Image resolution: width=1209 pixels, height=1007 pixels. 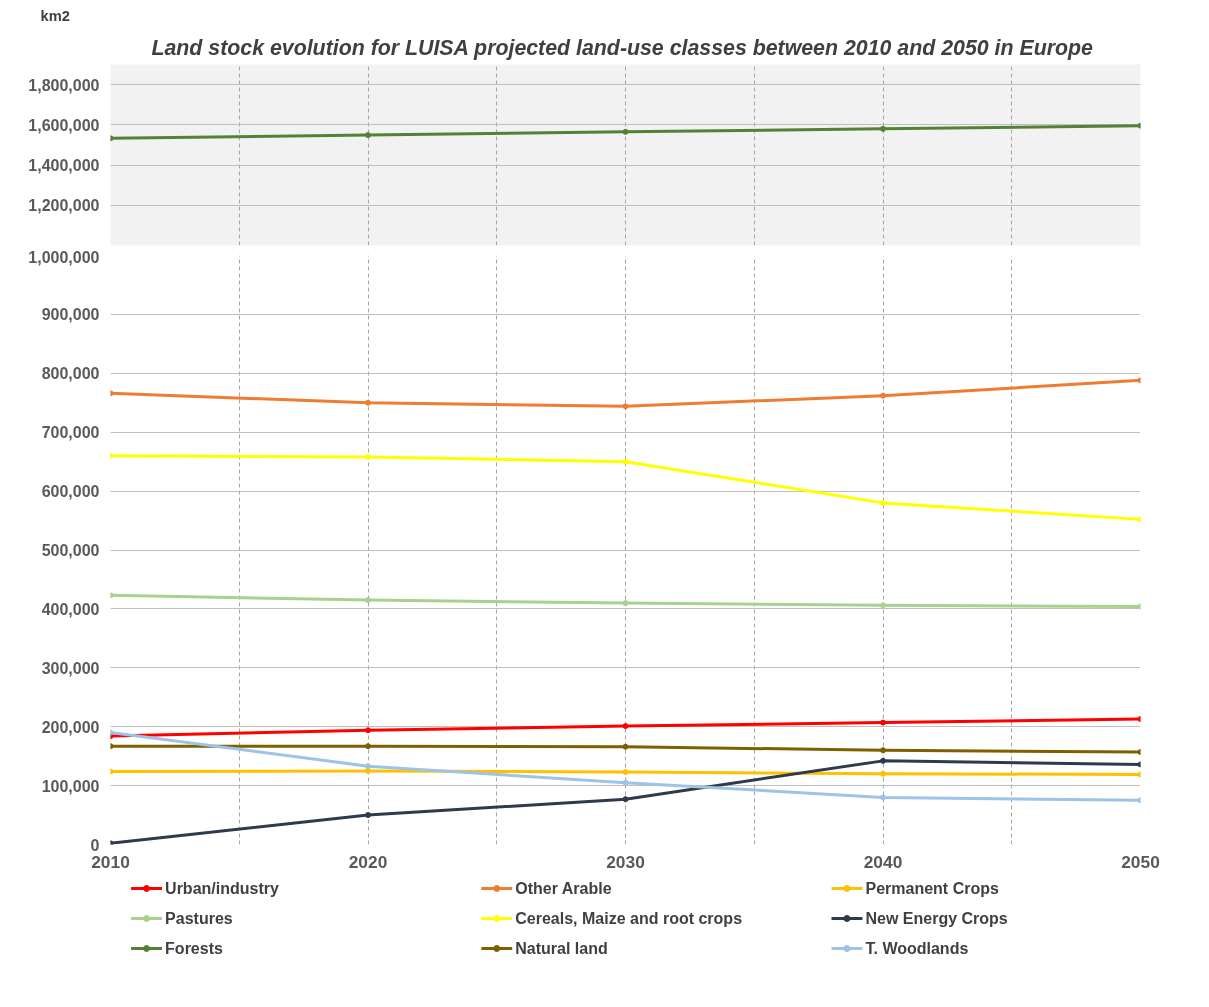 What do you see at coordinates (917, 948) in the screenshot?
I see `legend-label: T. Woodlands` at bounding box center [917, 948].